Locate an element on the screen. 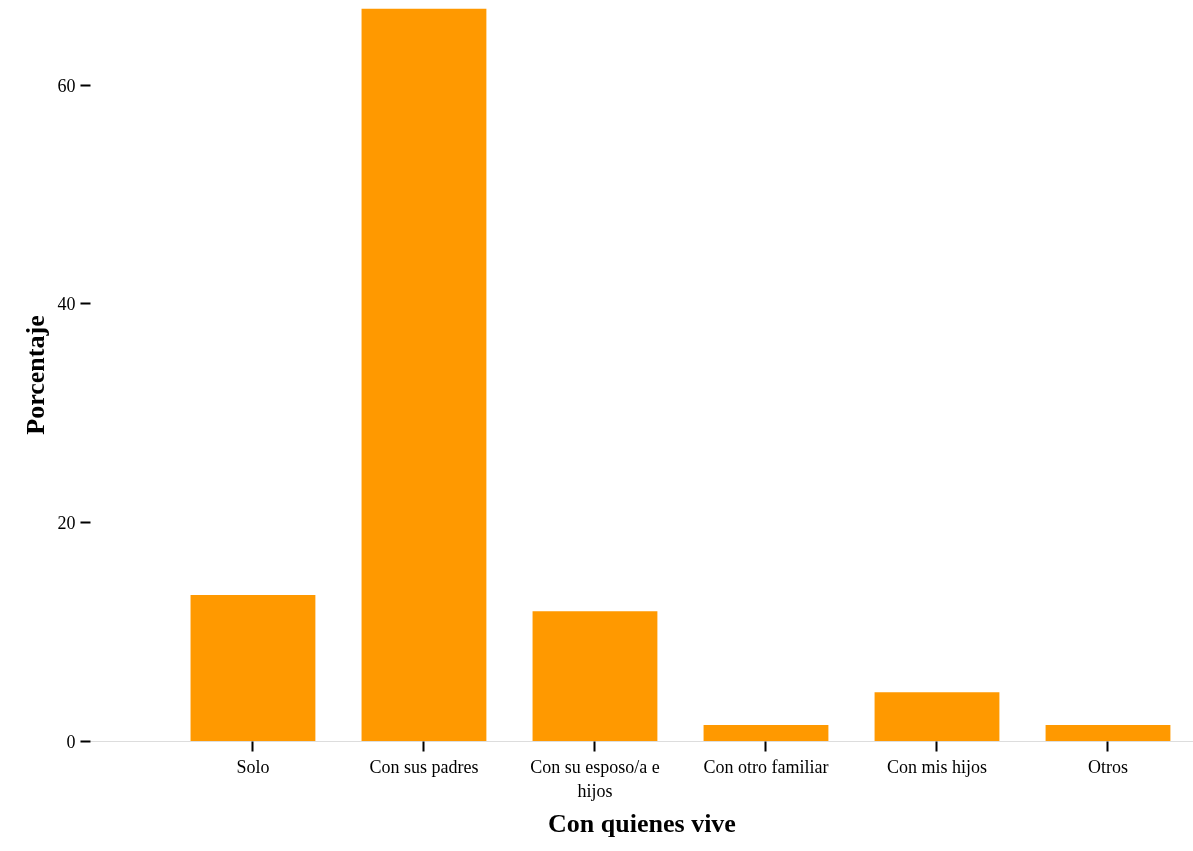  x-tick-label: Otros is located at coordinates (1108, 766).